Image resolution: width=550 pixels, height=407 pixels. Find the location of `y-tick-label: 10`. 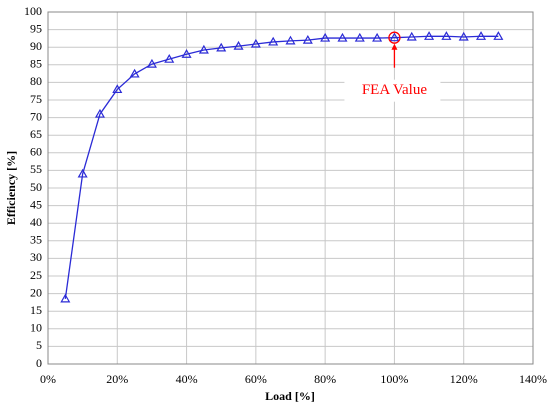

y-tick-label: 10 is located at coordinates (36, 328).